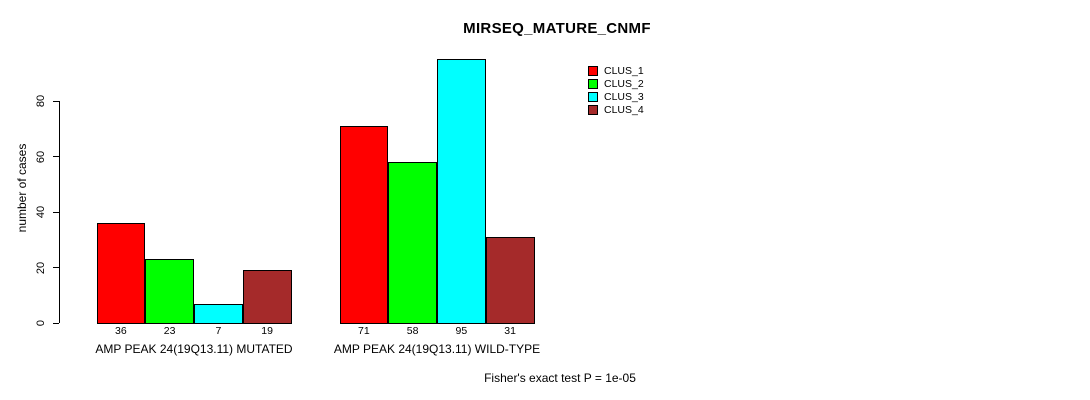 The height and width of the screenshot is (400, 1090). What do you see at coordinates (510, 331) in the screenshot?
I see `bar-value-label: 31` at bounding box center [510, 331].